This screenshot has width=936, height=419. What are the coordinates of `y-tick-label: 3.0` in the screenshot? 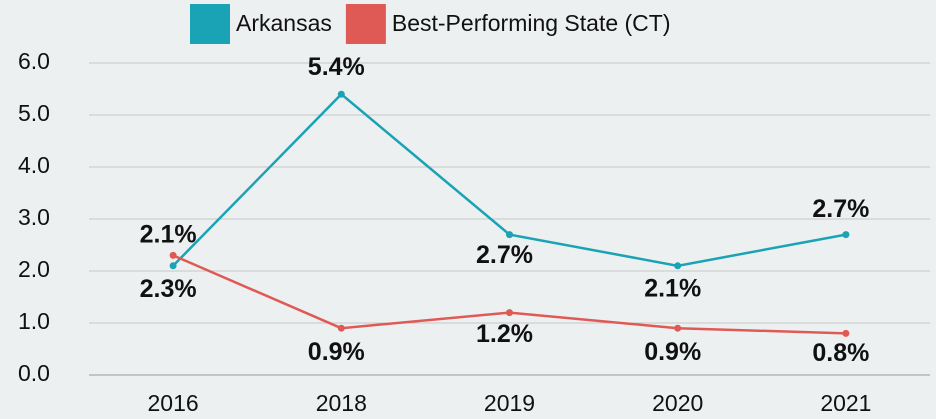 It's located at (34, 217).